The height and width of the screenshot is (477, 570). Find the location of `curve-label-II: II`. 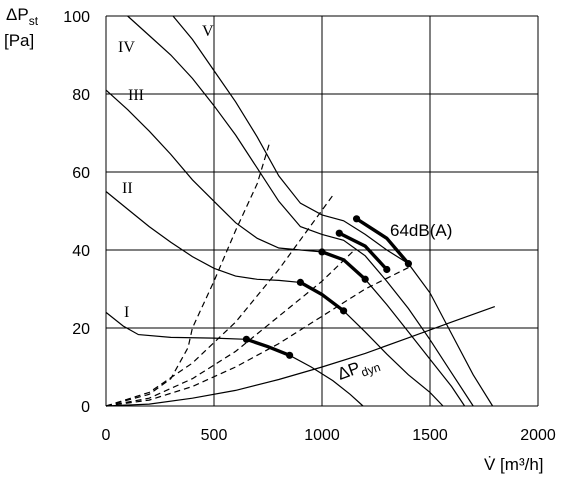

curve-label-II: II is located at coordinates (127, 188).